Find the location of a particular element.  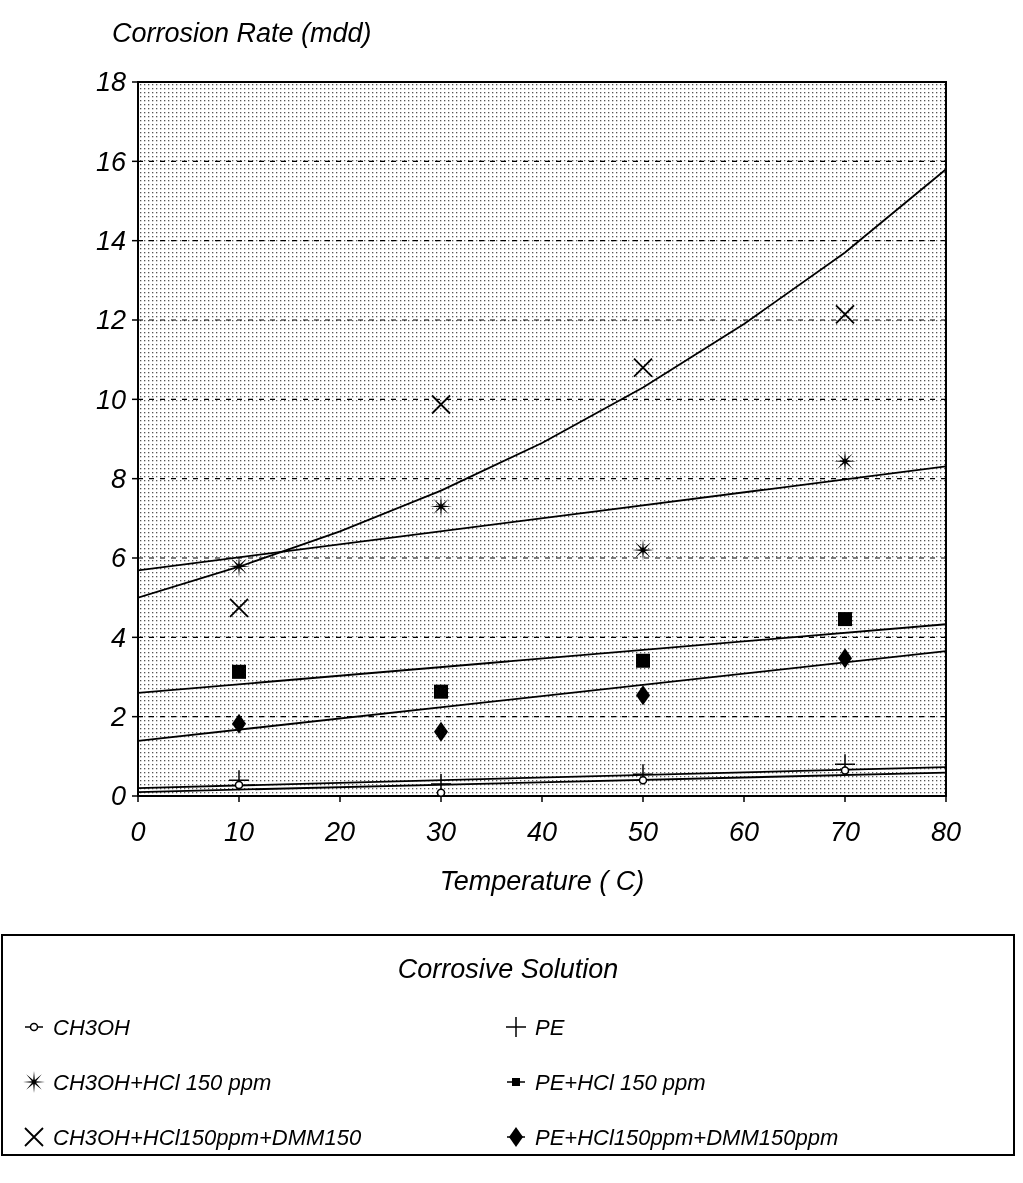

y-tick-label: 8 is located at coordinates (118, 479).